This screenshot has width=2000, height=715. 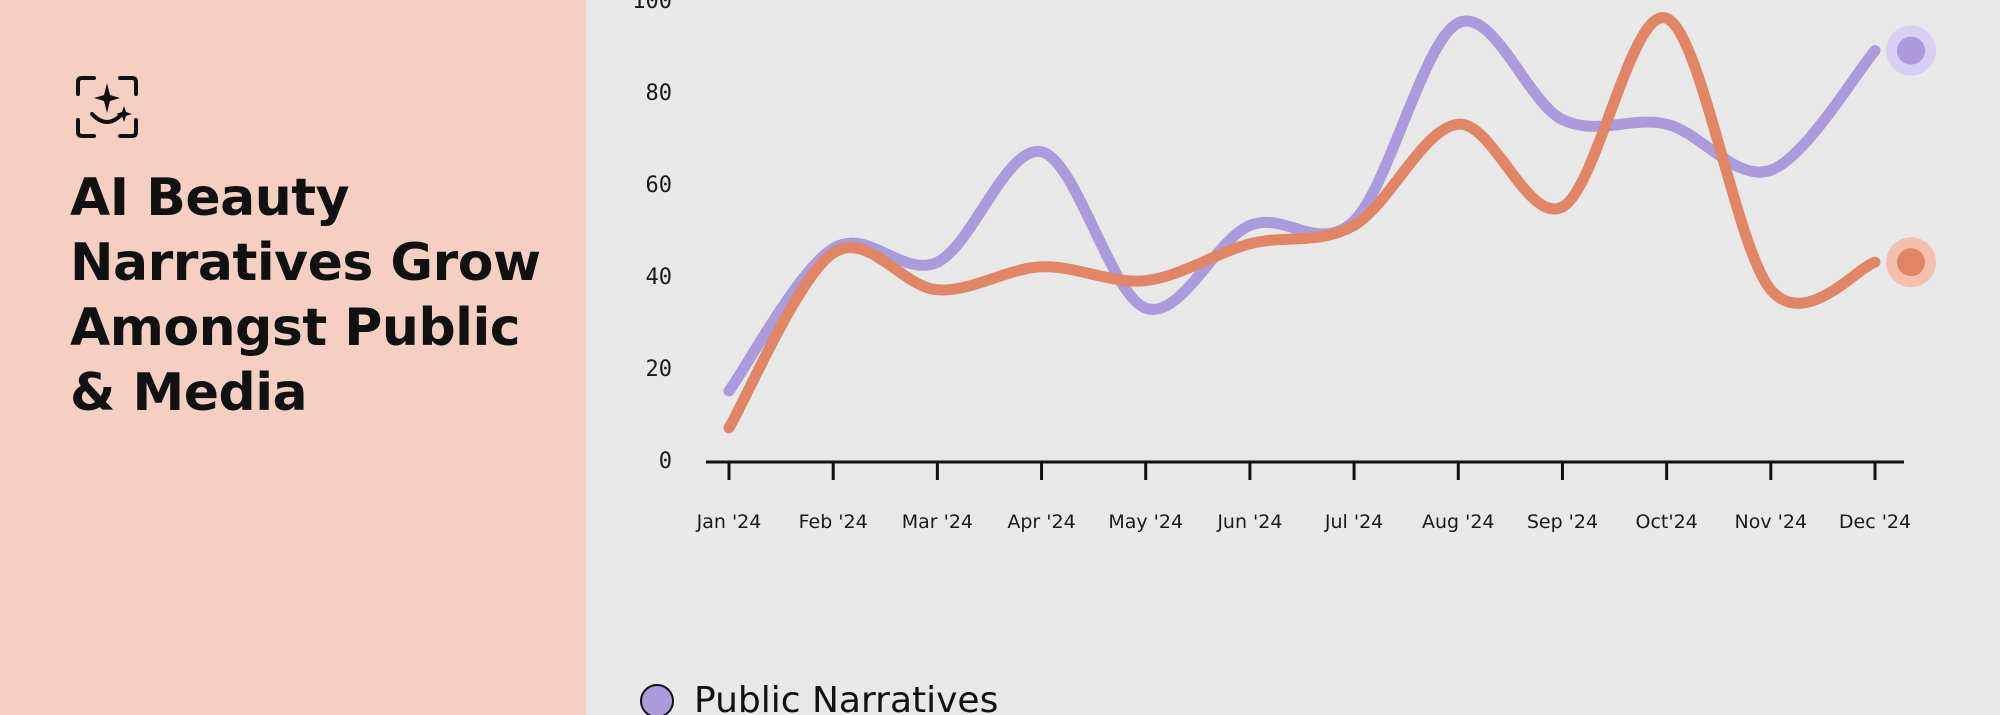 I want to click on y-tick-label: 80, so click(x=659, y=93).